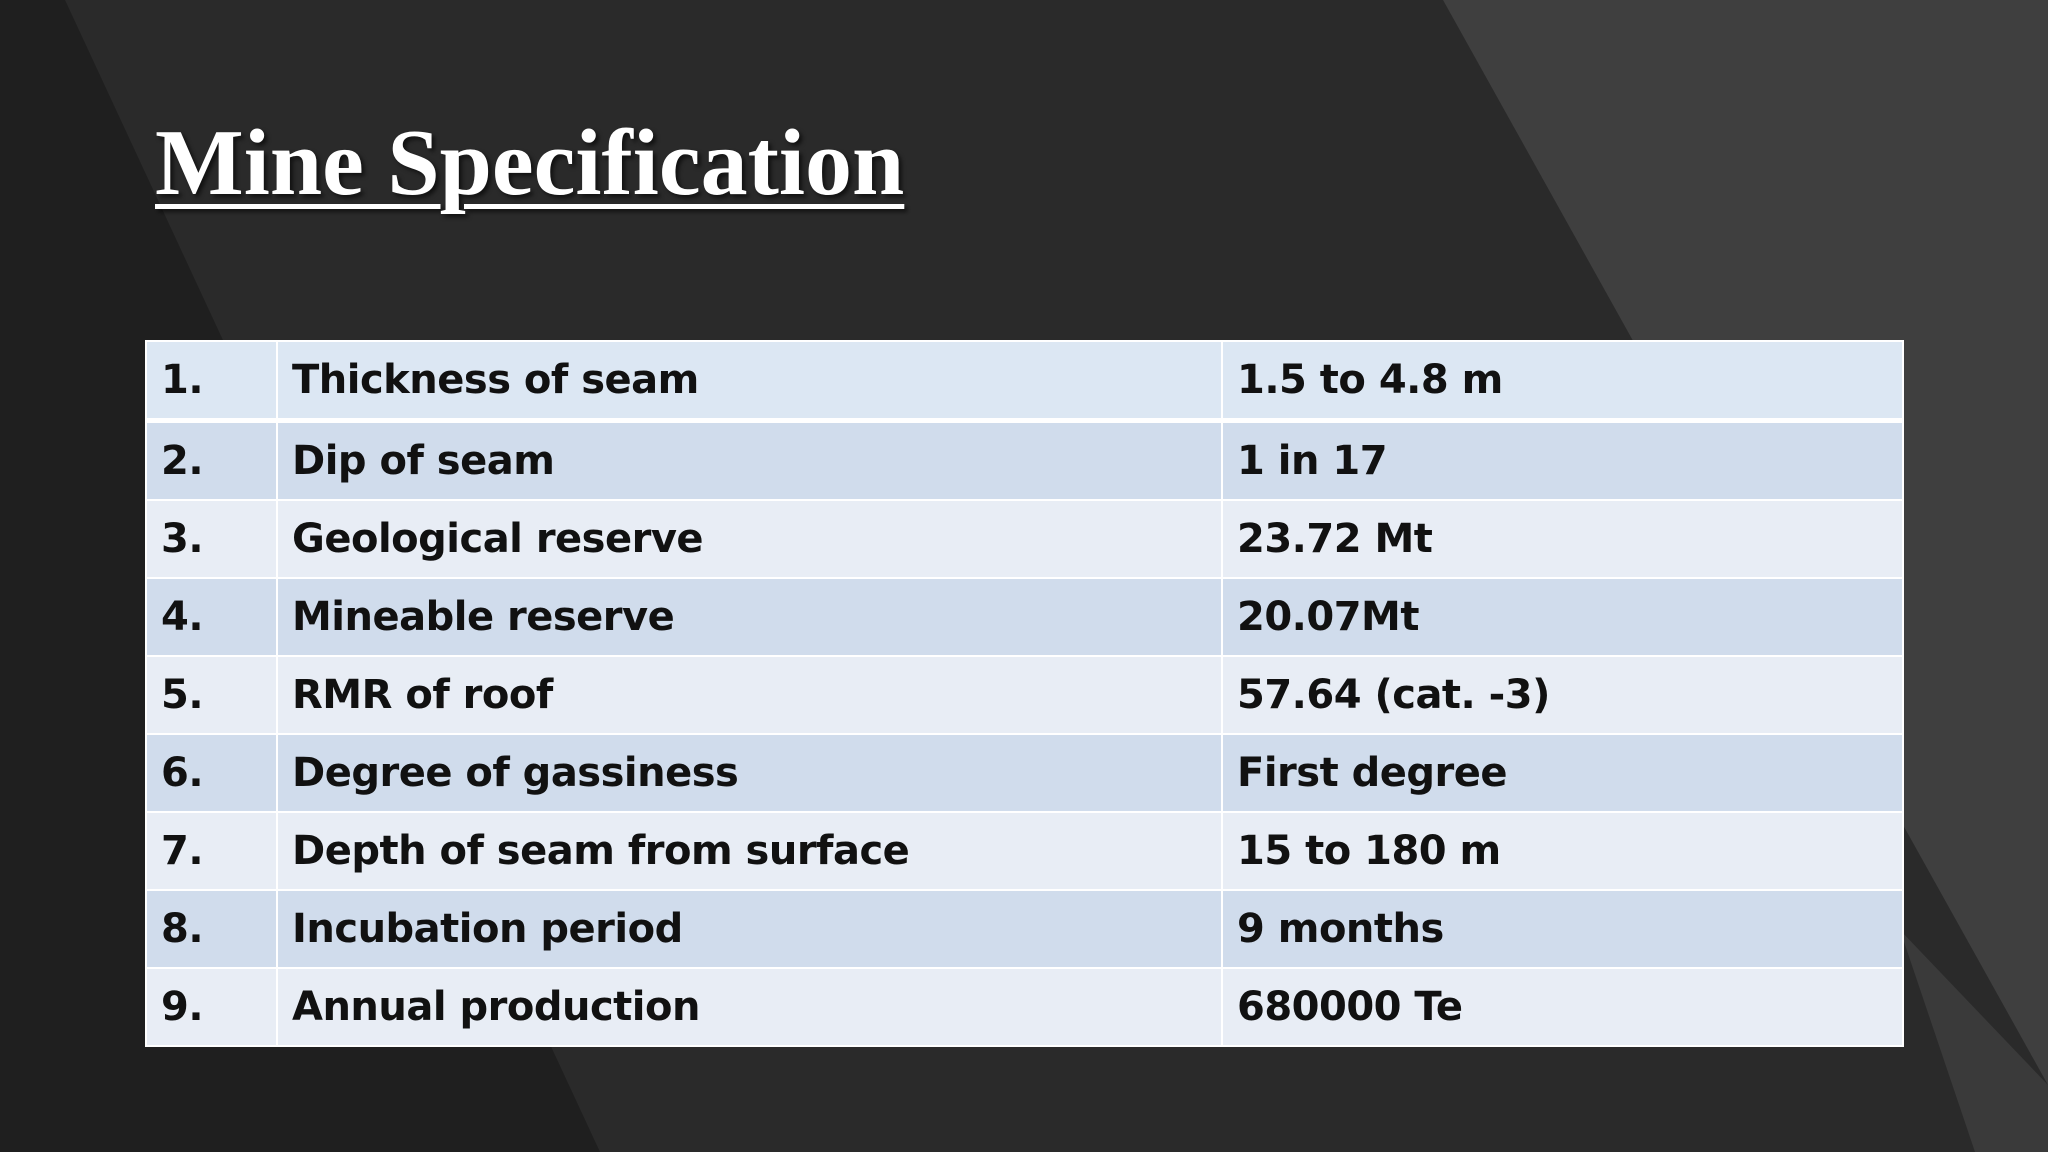  Describe the element at coordinates (1562, 539) in the screenshot. I see `spec-value: 23.72 Mt` at that location.